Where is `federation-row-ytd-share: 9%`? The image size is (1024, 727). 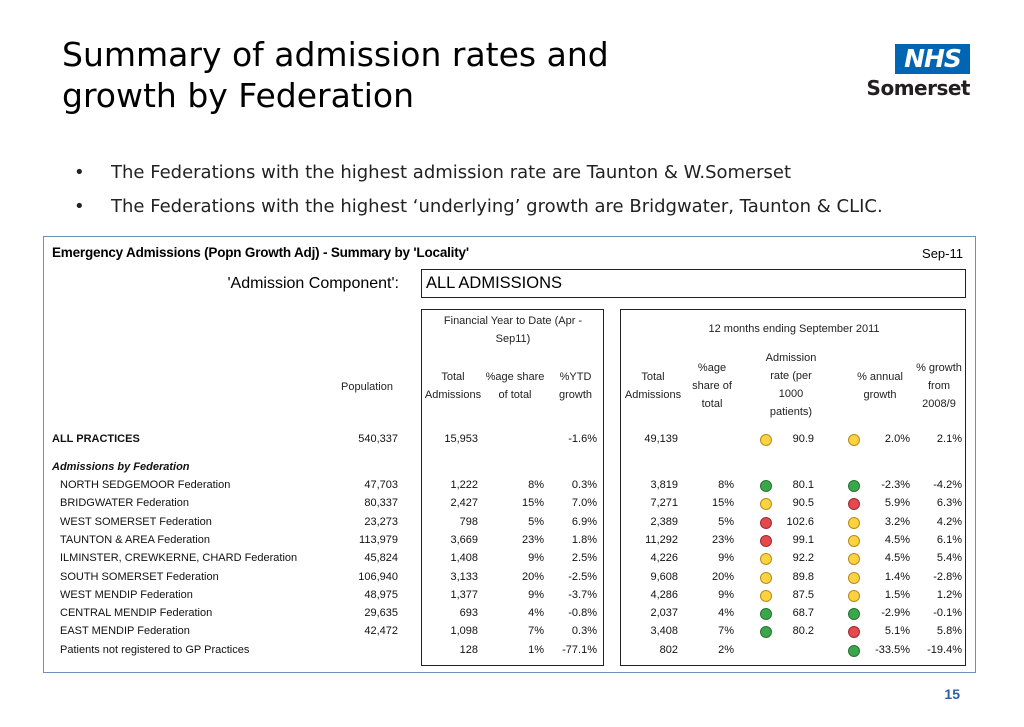 federation-row-ytd-share: 9% is located at coordinates (536, 594).